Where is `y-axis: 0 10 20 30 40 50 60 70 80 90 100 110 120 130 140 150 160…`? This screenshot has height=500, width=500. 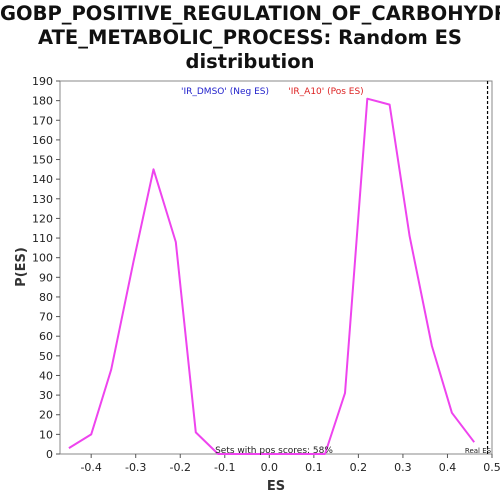
y-axis: 0 10 20 30 40 50 60 70 80 90 100 110 120 130 140 150 160… is located at coordinates (46, 268).